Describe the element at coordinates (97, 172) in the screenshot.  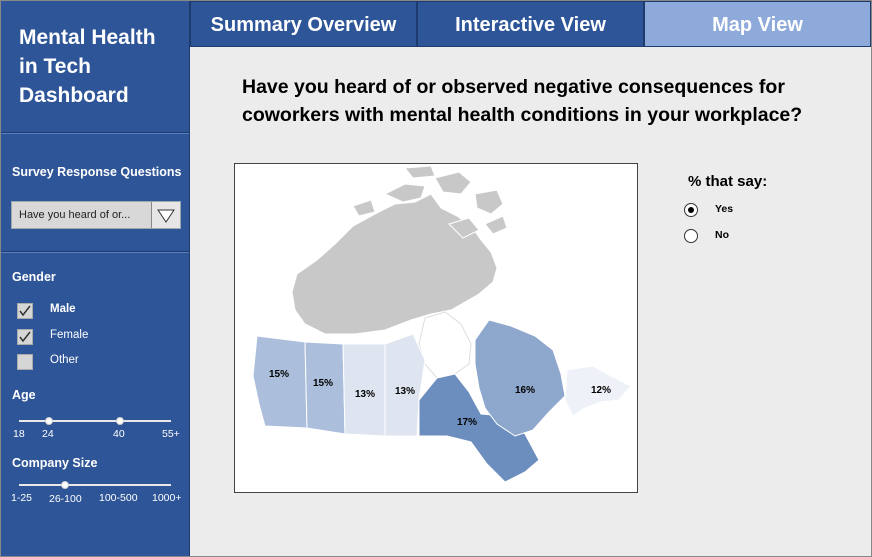
I see `question-filter-label: Survey Response Questions` at that location.